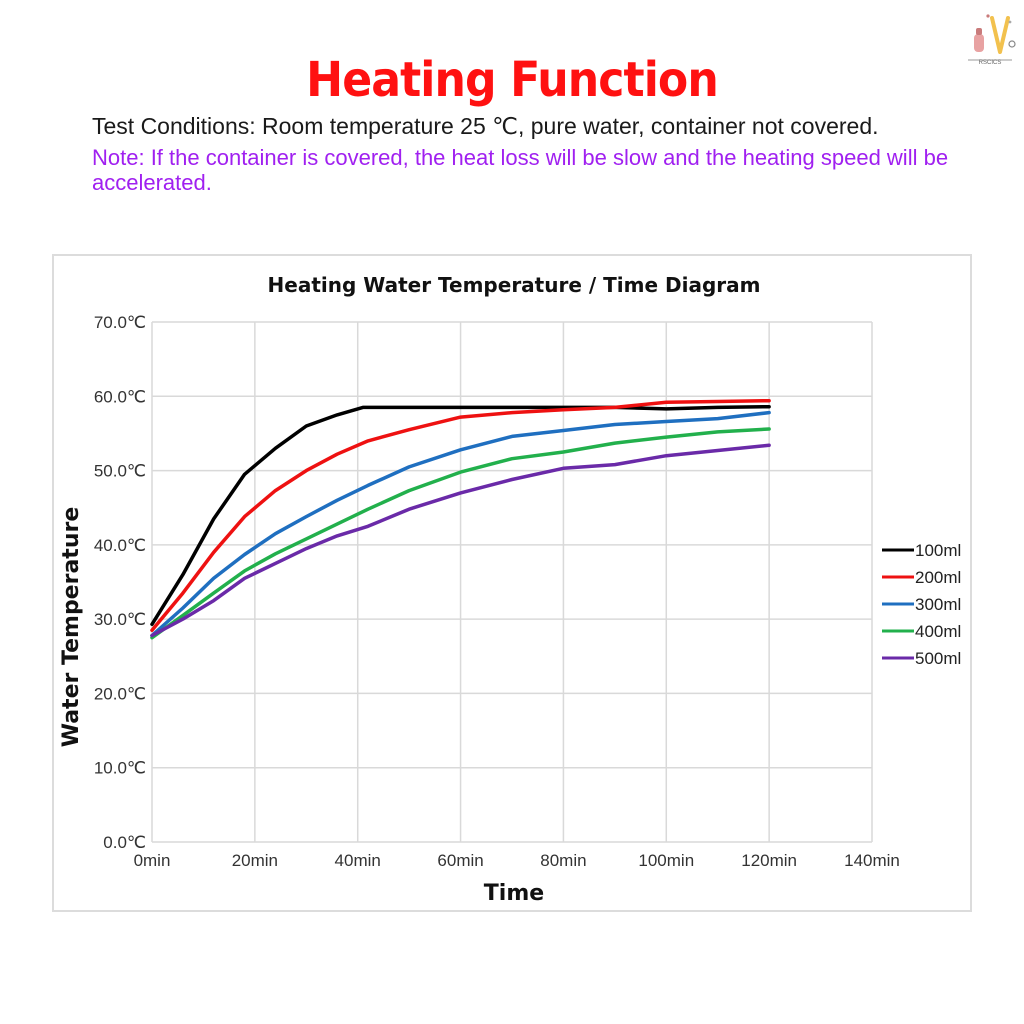 Image resolution: width=1024 pixels, height=1024 pixels. What do you see at coordinates (990, 37) in the screenshot?
I see `brand-logo-icon: RSCICS` at bounding box center [990, 37].